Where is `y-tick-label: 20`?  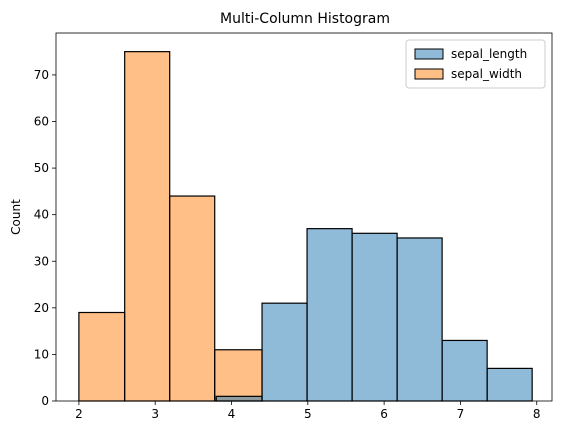
y-tick-label: 20 is located at coordinates (41, 308).